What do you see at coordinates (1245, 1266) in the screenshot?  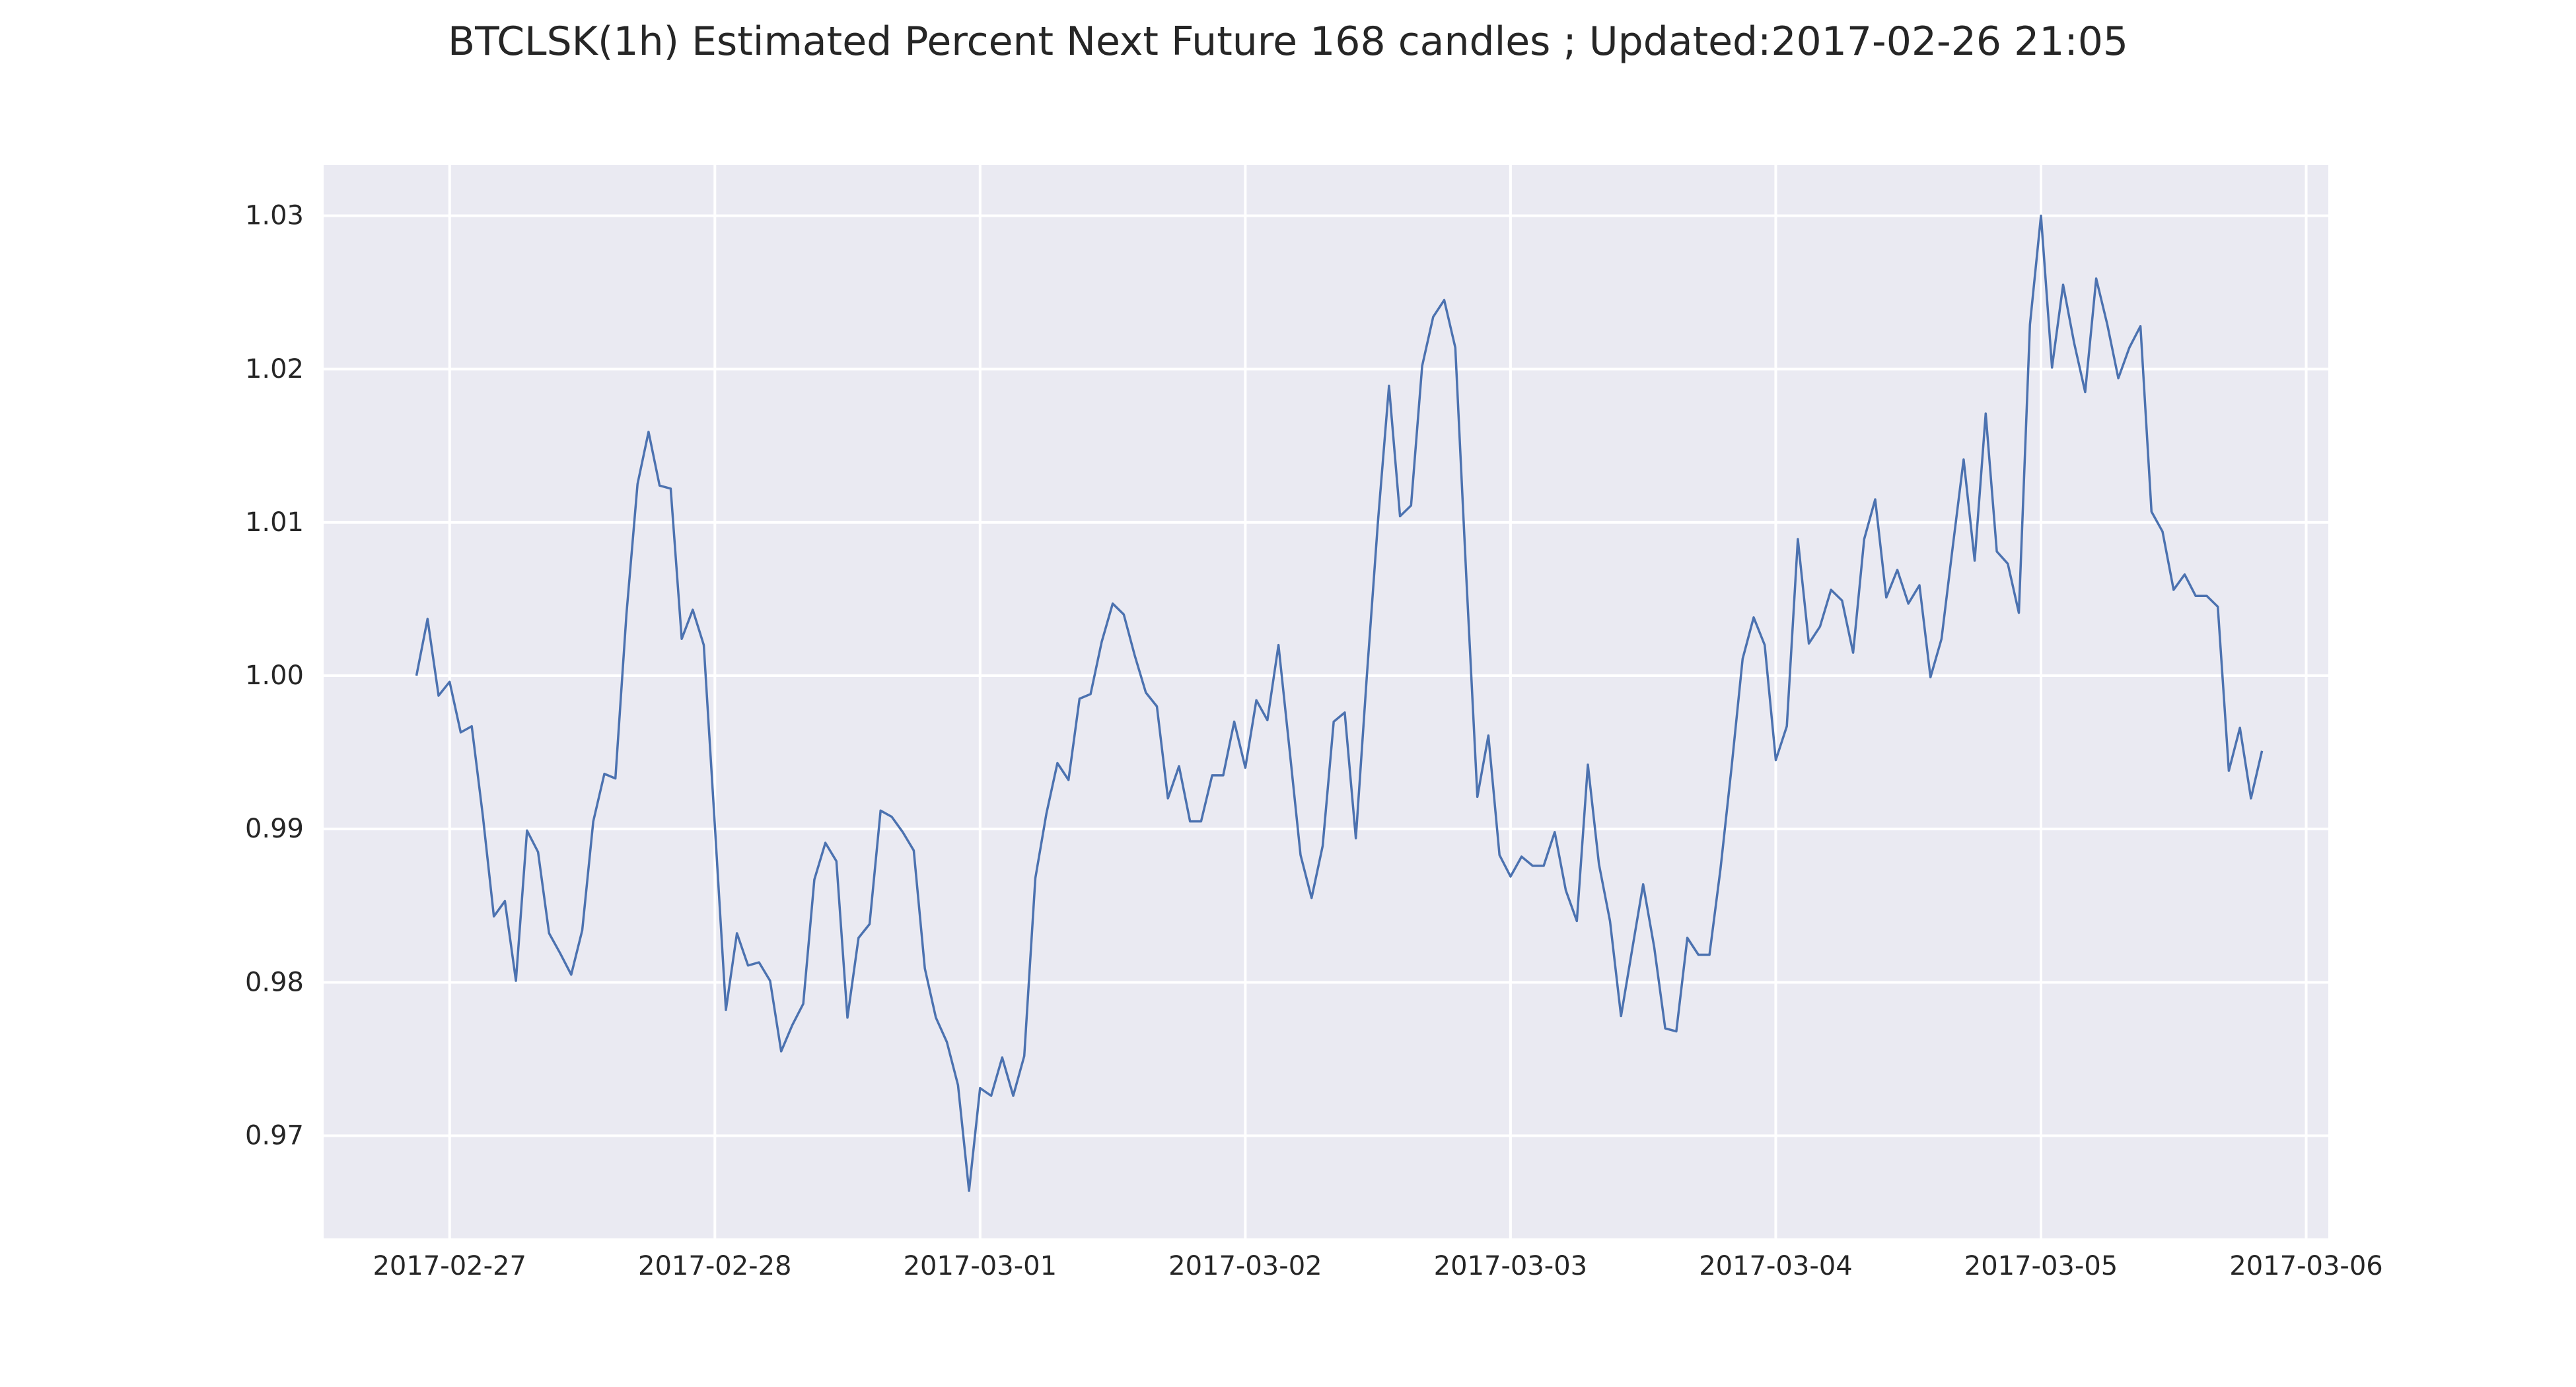 I see `x-tick-label: 2017-03-02` at bounding box center [1245, 1266].